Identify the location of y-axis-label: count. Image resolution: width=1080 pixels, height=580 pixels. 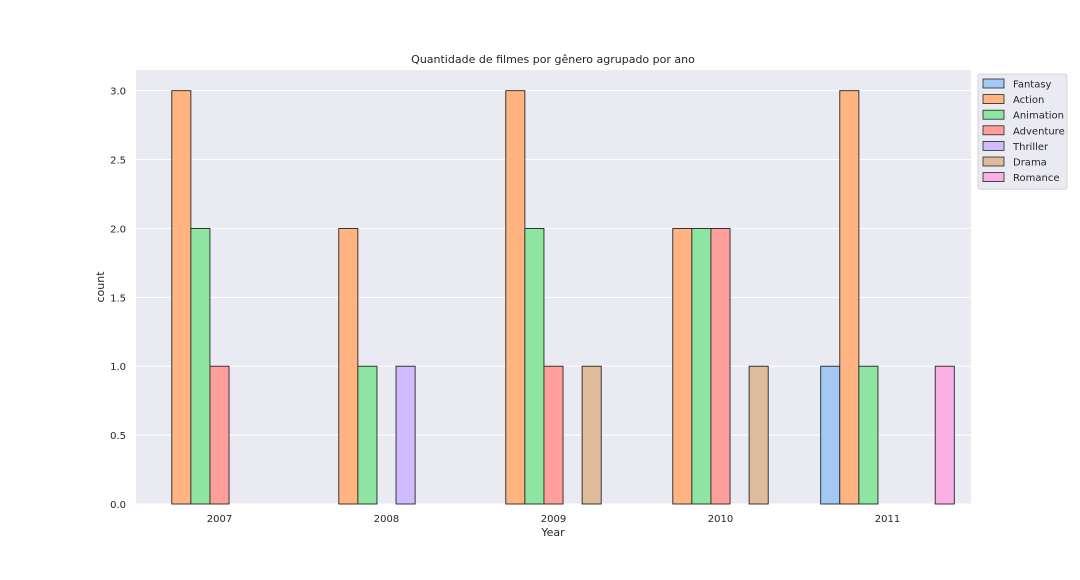
(100, 287).